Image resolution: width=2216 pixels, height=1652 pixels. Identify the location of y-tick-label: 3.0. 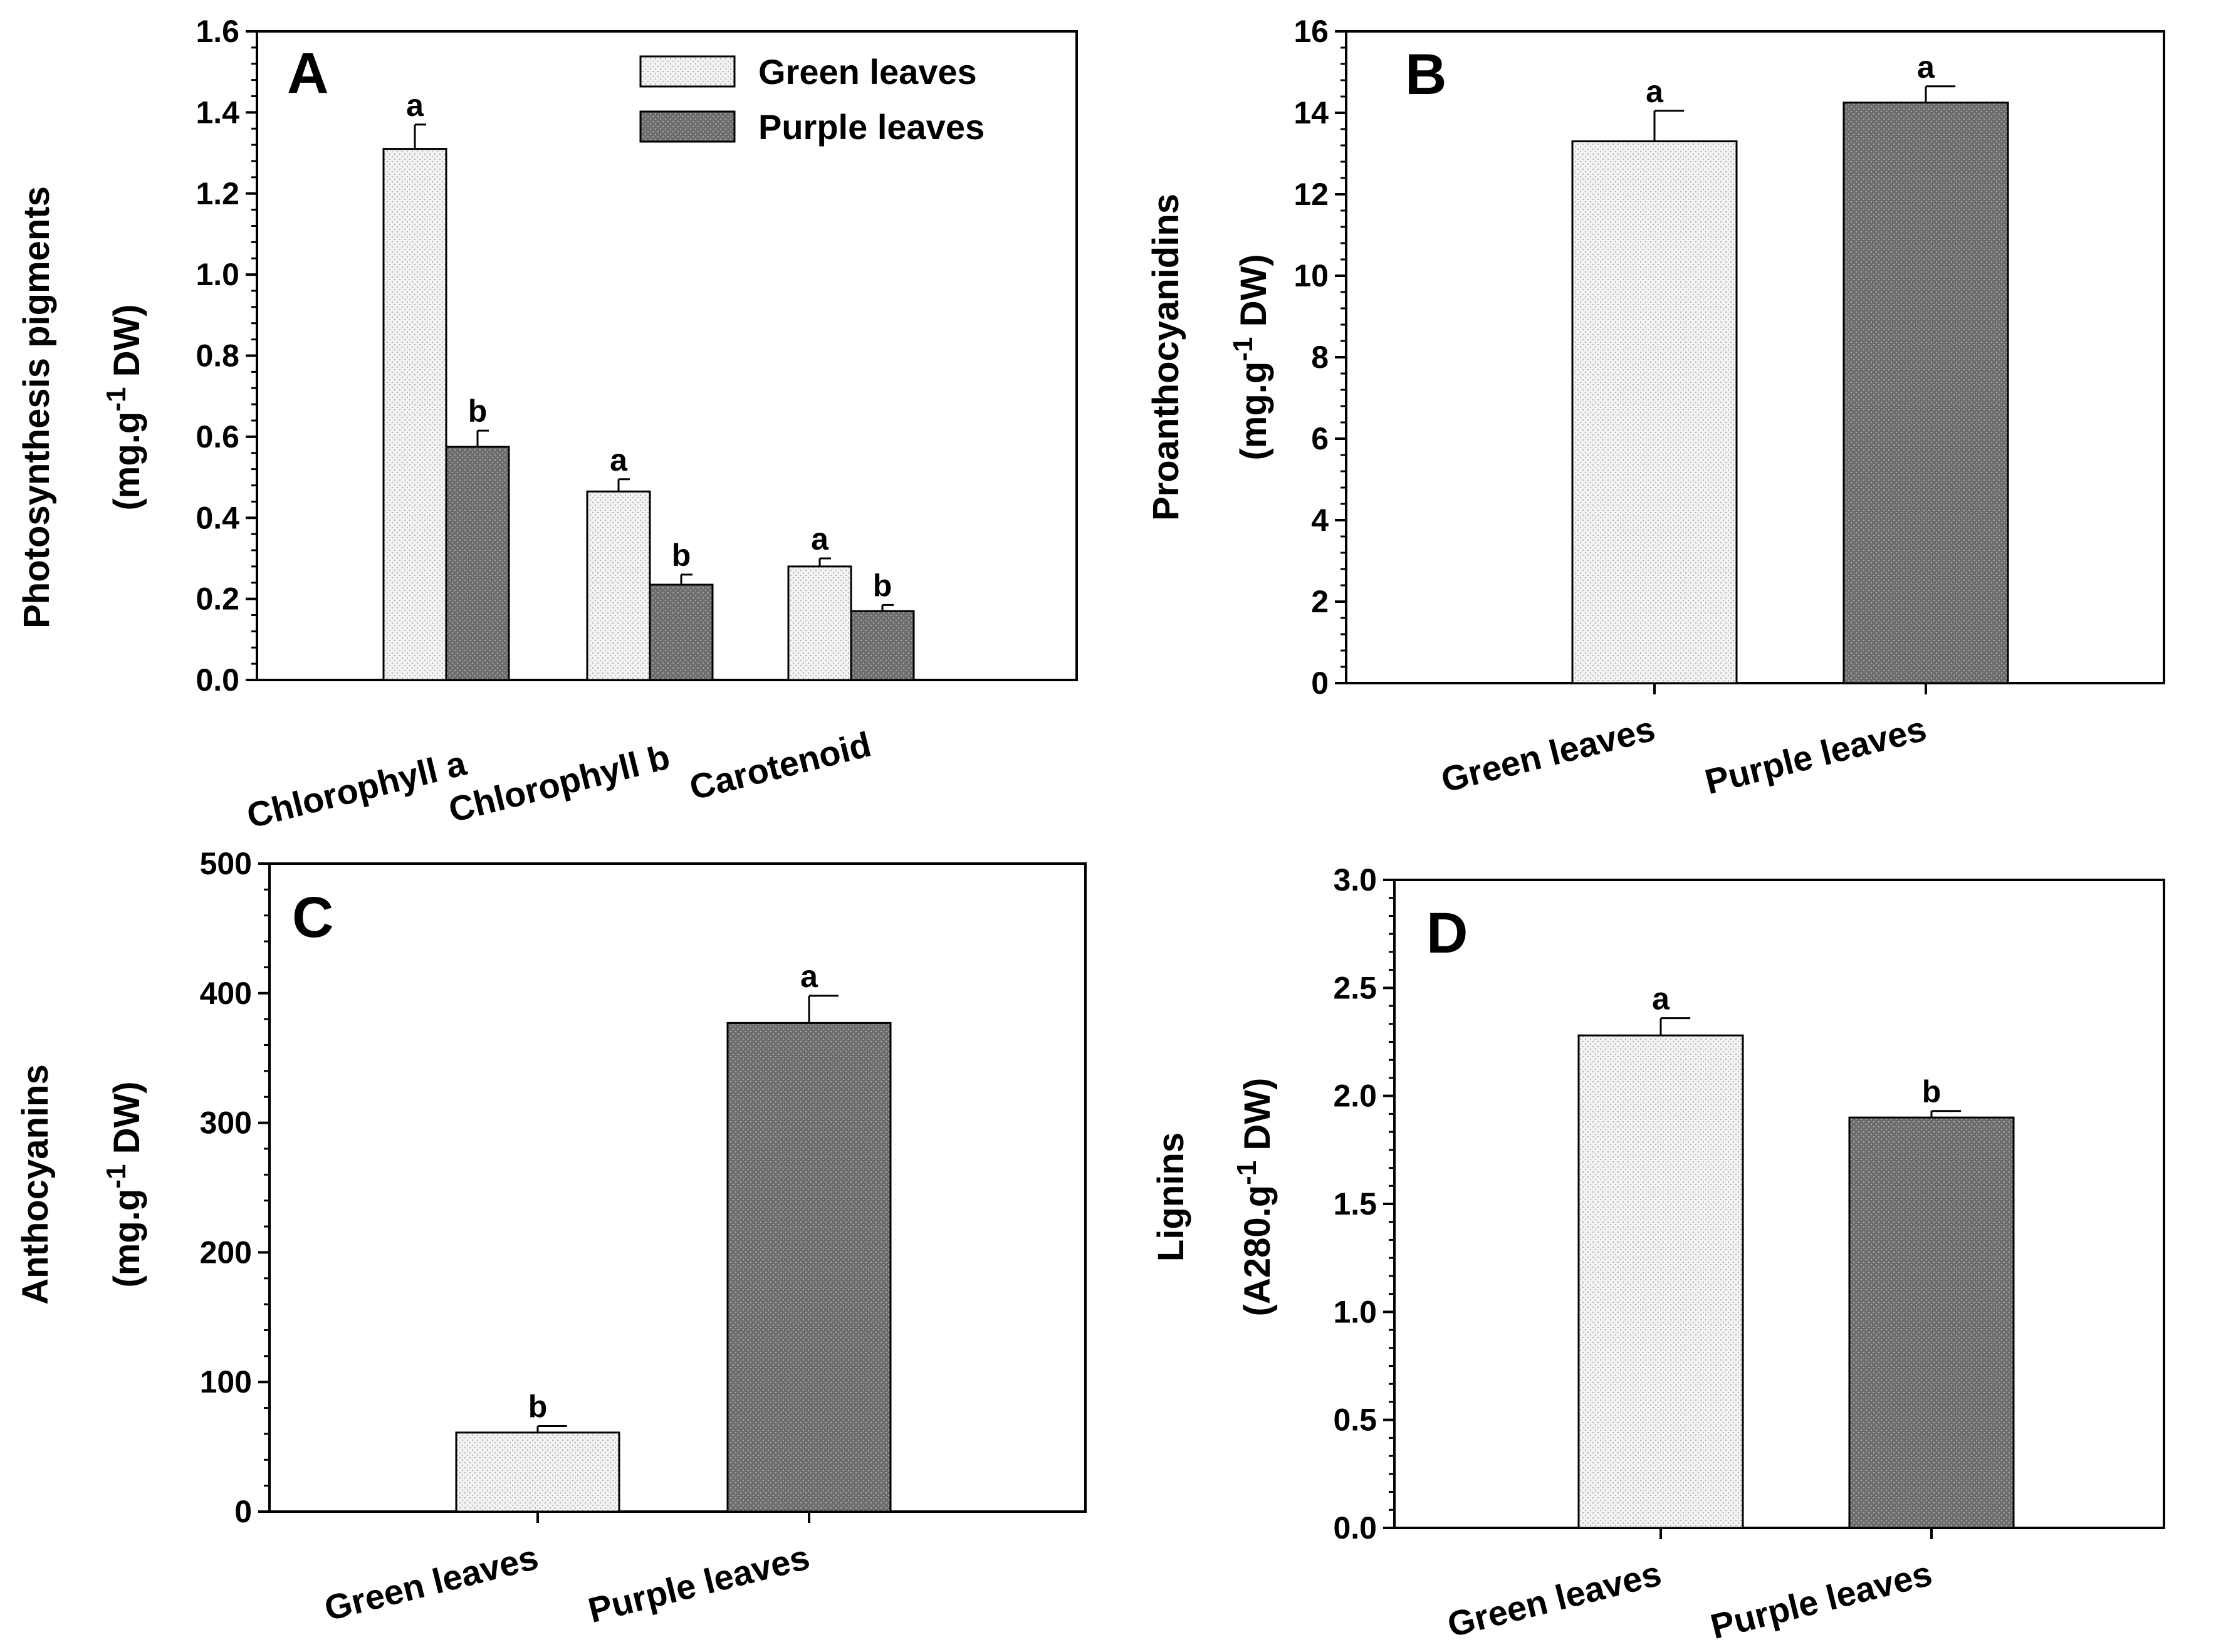
(1355, 879).